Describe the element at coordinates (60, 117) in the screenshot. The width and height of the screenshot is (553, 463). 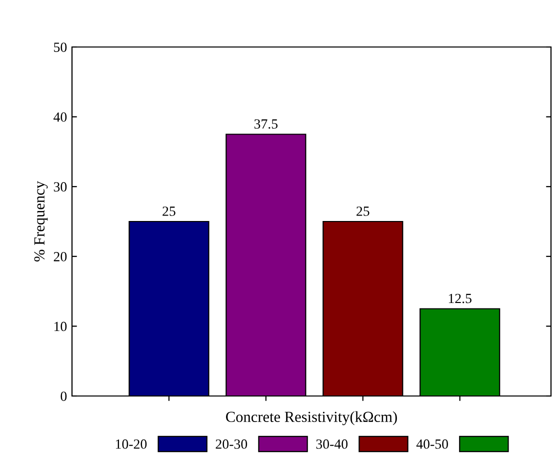
I see `y-tick-label: 40` at that location.